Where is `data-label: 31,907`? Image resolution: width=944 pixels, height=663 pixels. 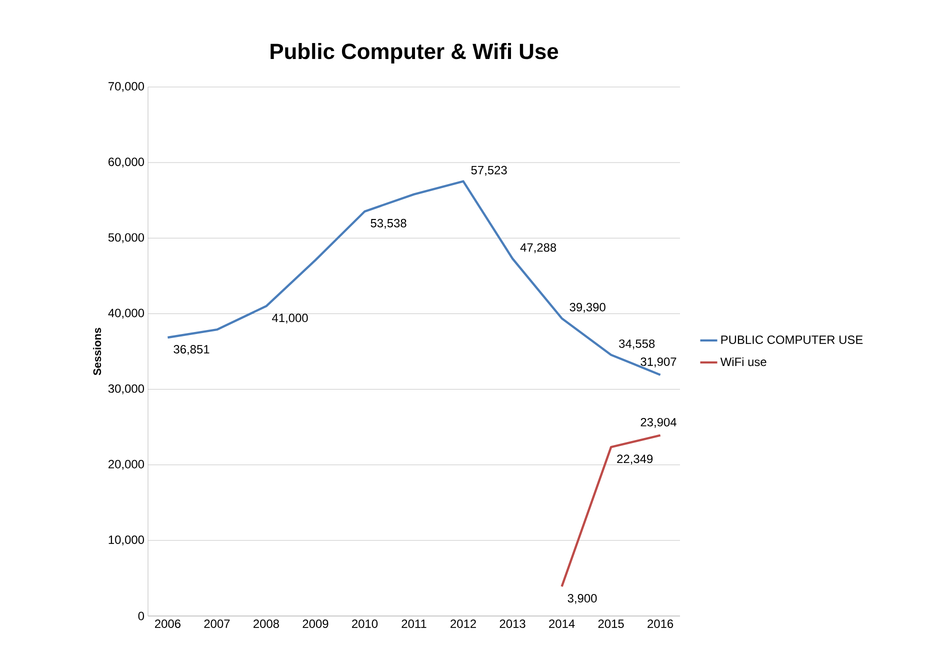 data-label: 31,907 is located at coordinates (658, 362).